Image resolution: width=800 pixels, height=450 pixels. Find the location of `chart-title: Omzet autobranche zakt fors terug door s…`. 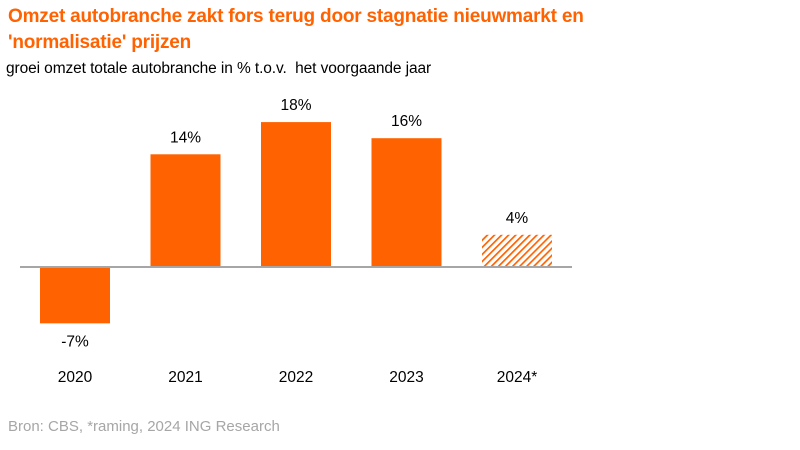

chart-title: Omzet autobranche zakt fors terug door s… is located at coordinates (296, 29).